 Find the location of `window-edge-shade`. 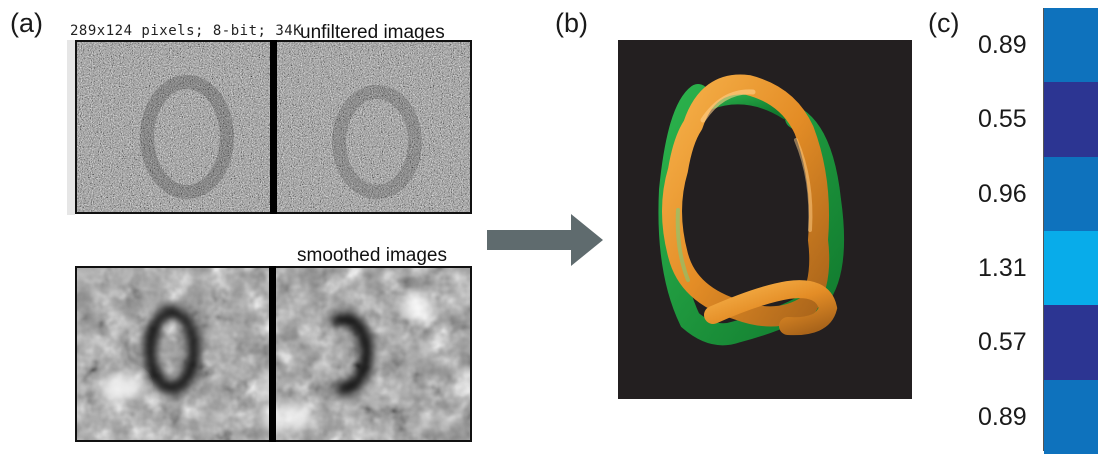

window-edge-shade is located at coordinates (71, 127).